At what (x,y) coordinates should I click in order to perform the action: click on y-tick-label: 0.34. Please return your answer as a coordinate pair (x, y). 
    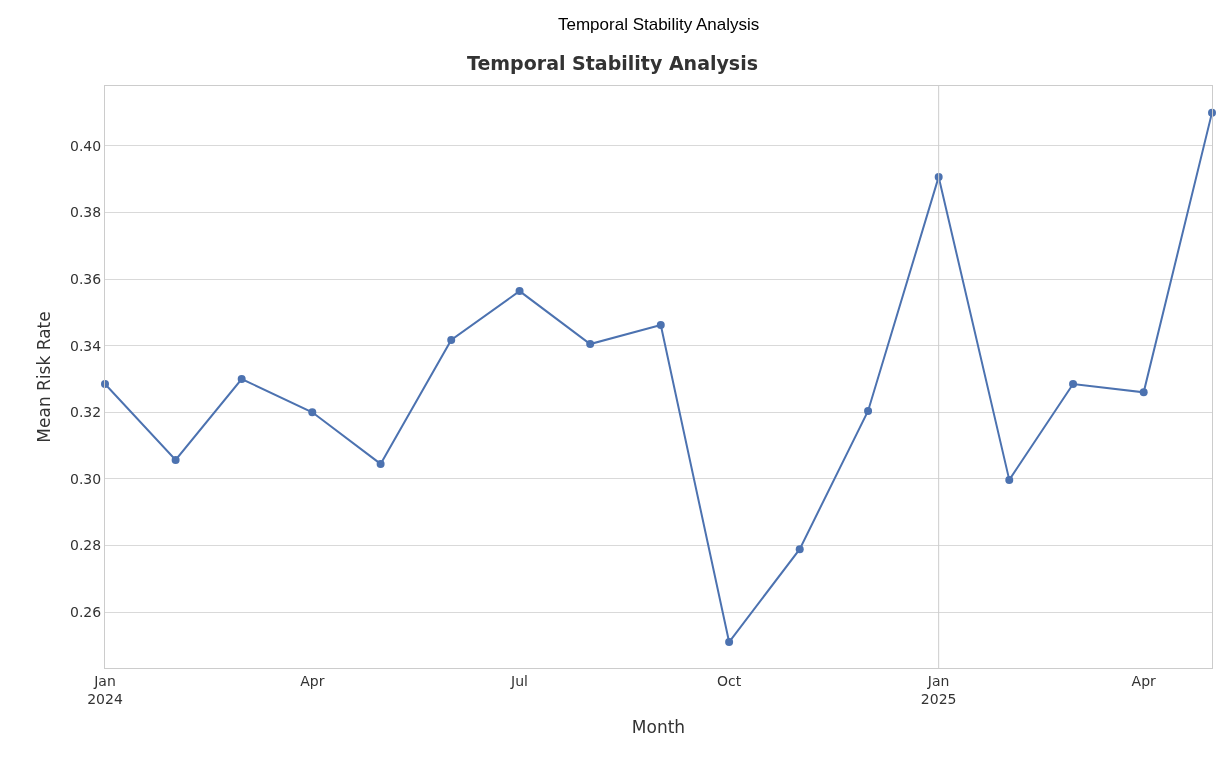
    Looking at the image, I should click on (86, 345).